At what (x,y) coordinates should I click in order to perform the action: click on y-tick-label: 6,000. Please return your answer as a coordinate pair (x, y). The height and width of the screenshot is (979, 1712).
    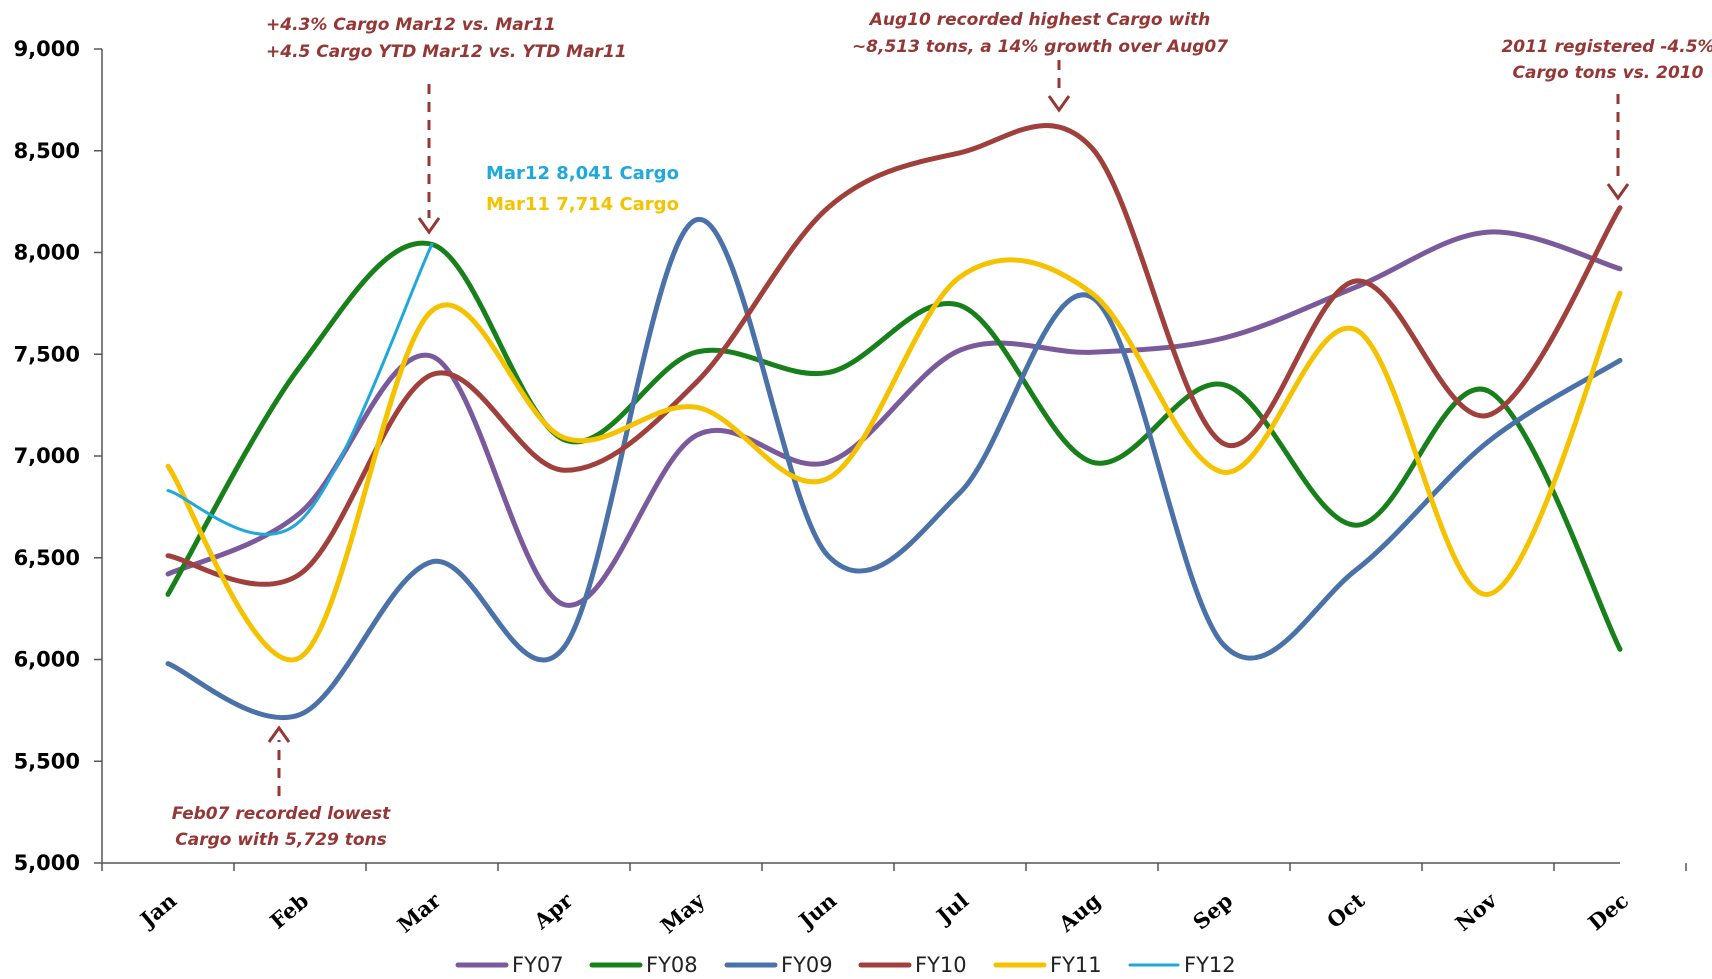
    Looking at the image, I should click on (47, 660).